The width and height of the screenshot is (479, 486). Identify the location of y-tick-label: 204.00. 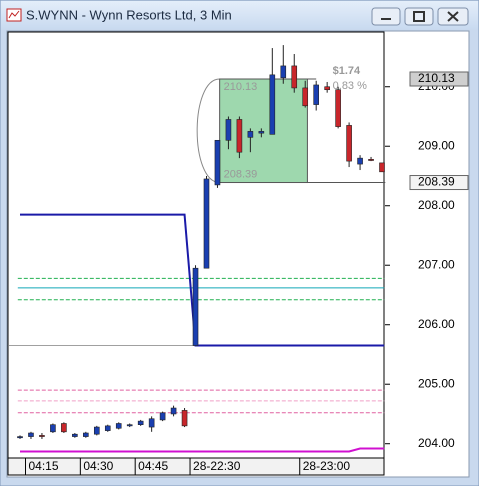
(436, 443).